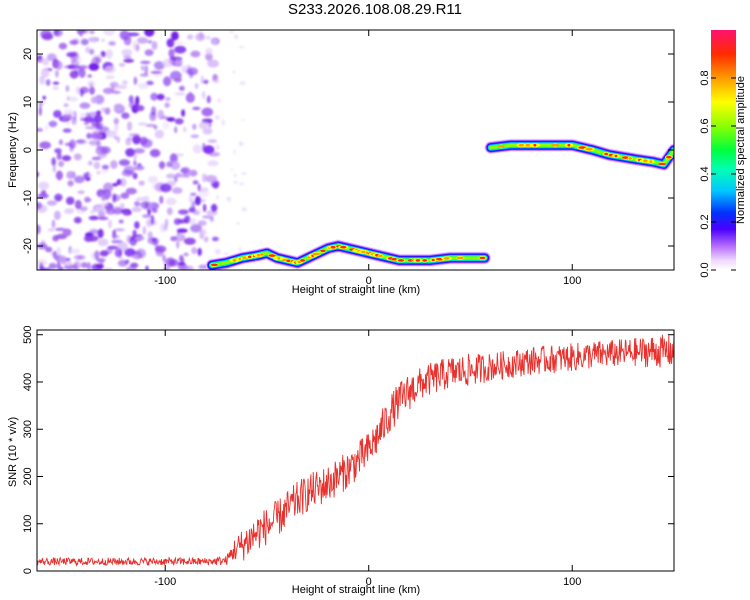 The width and height of the screenshot is (750, 600). I want to click on y-tick-label: 100, so click(28, 524).